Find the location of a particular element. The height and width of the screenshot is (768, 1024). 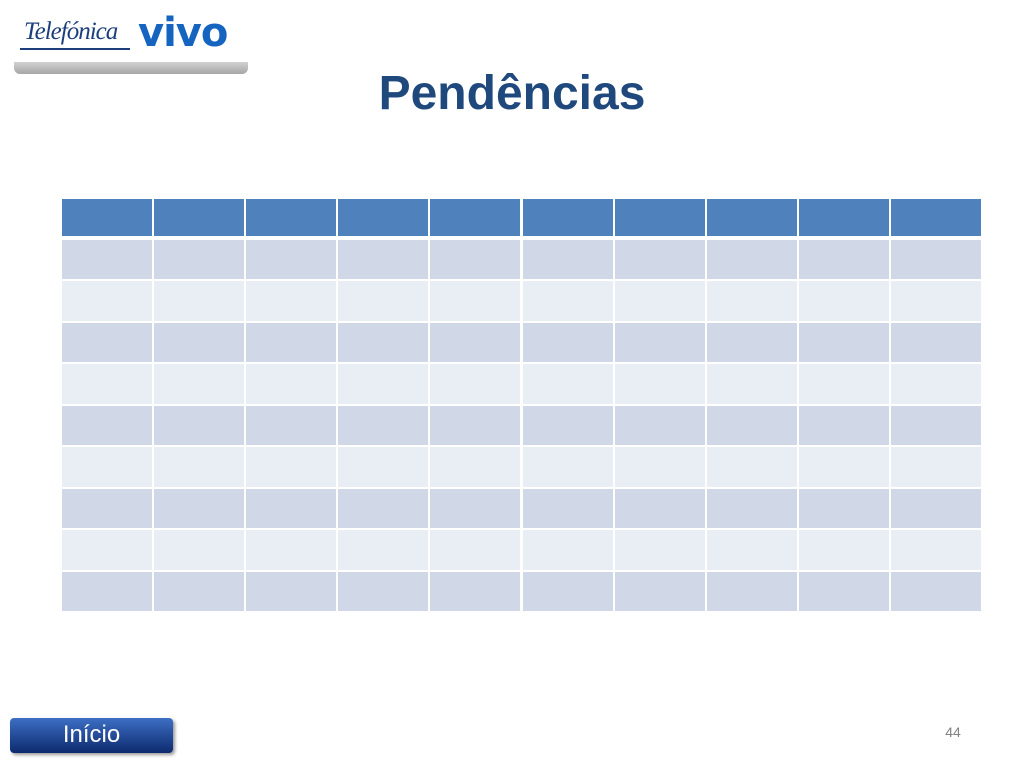

logo-line is located at coordinates (75, 49).